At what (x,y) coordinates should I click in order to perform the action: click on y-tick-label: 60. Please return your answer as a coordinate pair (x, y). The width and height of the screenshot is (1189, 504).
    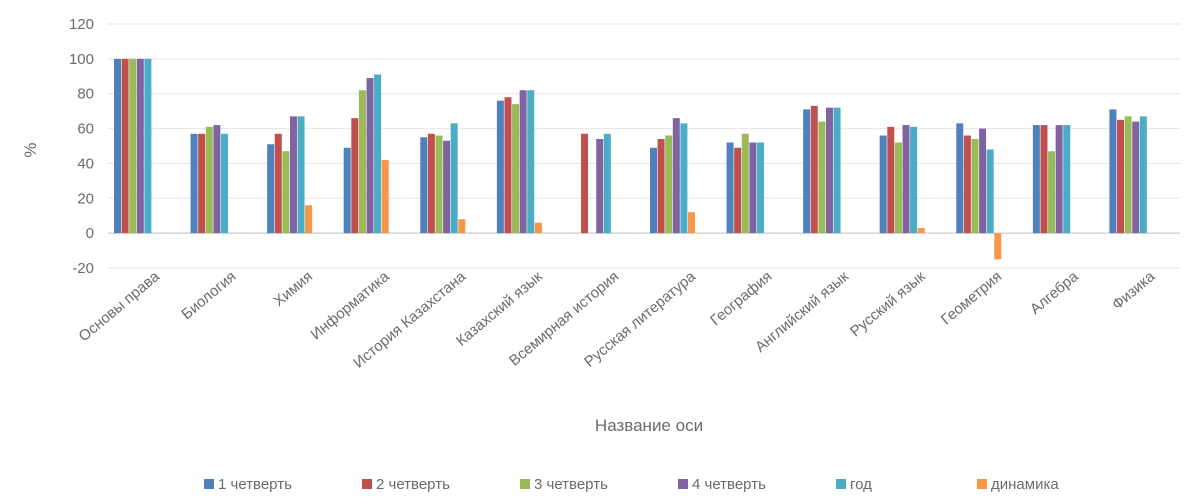
    Looking at the image, I should click on (85, 129).